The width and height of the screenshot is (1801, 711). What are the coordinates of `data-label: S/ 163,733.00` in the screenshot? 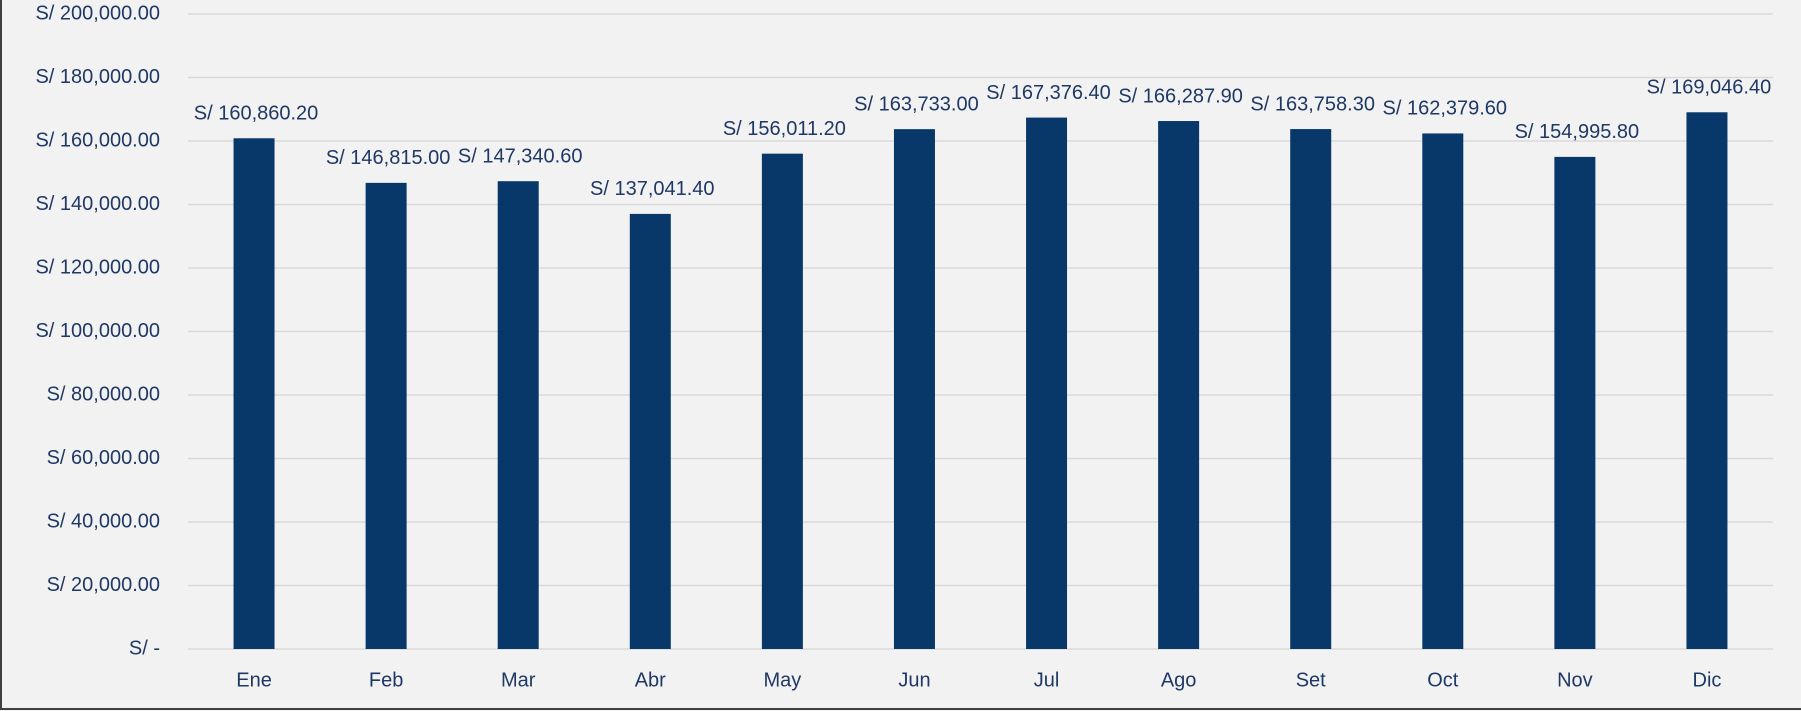 It's located at (916, 104).